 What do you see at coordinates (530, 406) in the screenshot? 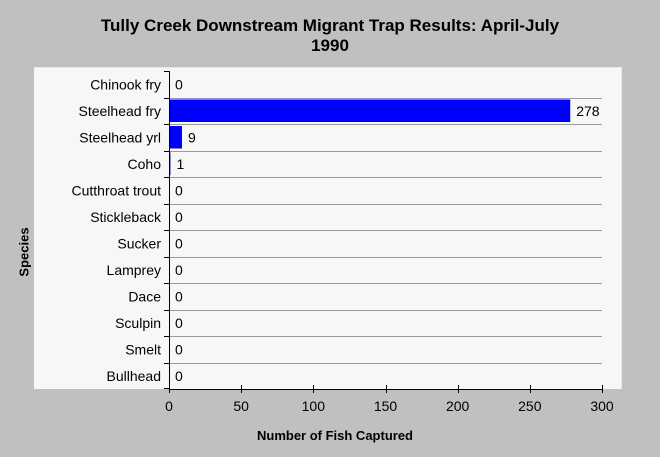
I see `x-tick-label: 250` at bounding box center [530, 406].